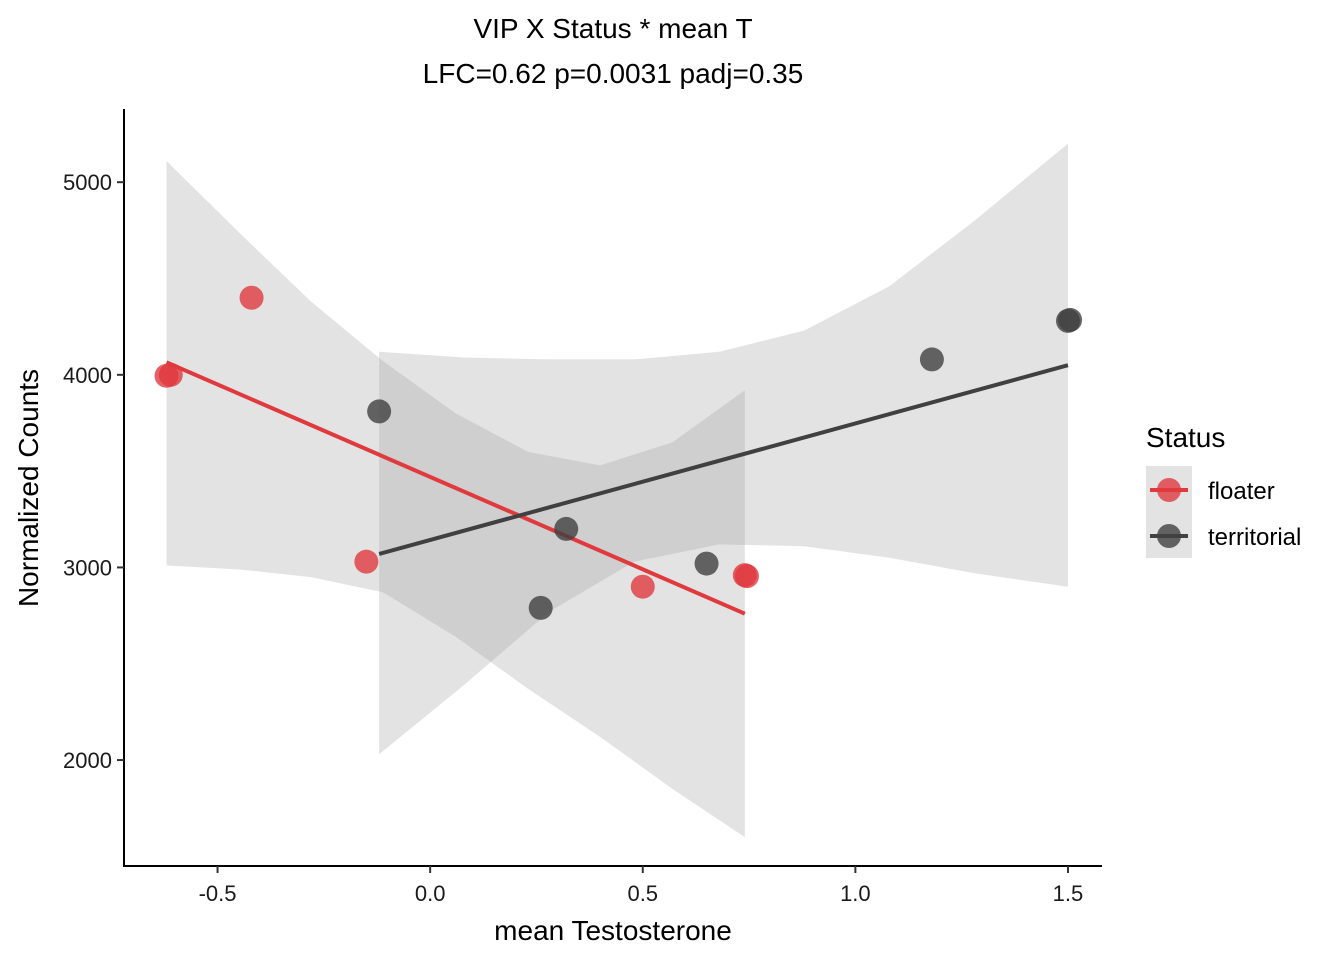  I want to click on x-tick-label: 1.0, so click(855, 893).